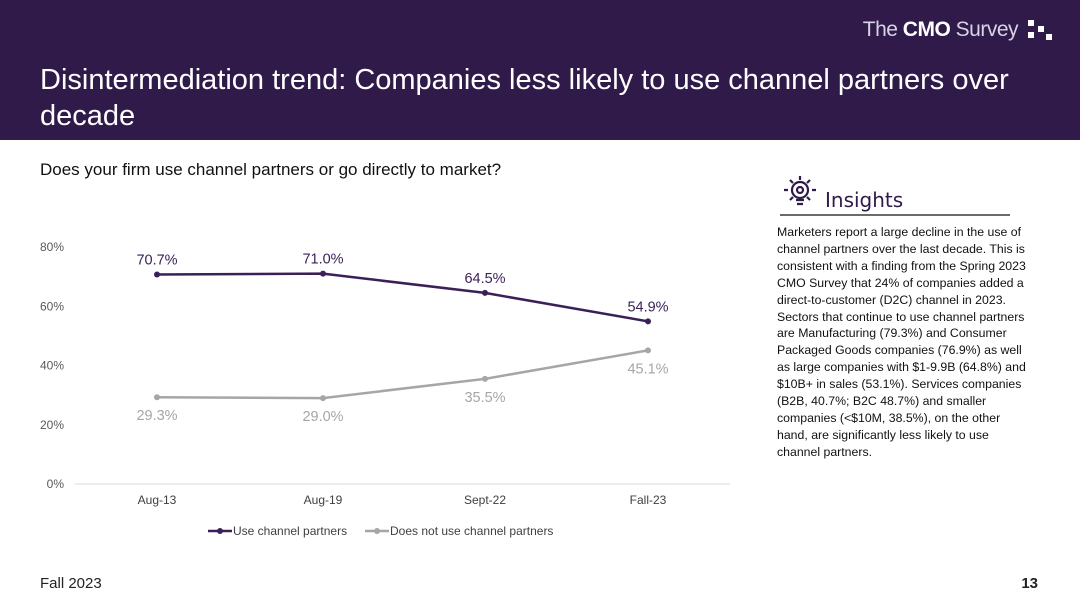  What do you see at coordinates (52, 366) in the screenshot?
I see `y-tick-label: 40%` at bounding box center [52, 366].